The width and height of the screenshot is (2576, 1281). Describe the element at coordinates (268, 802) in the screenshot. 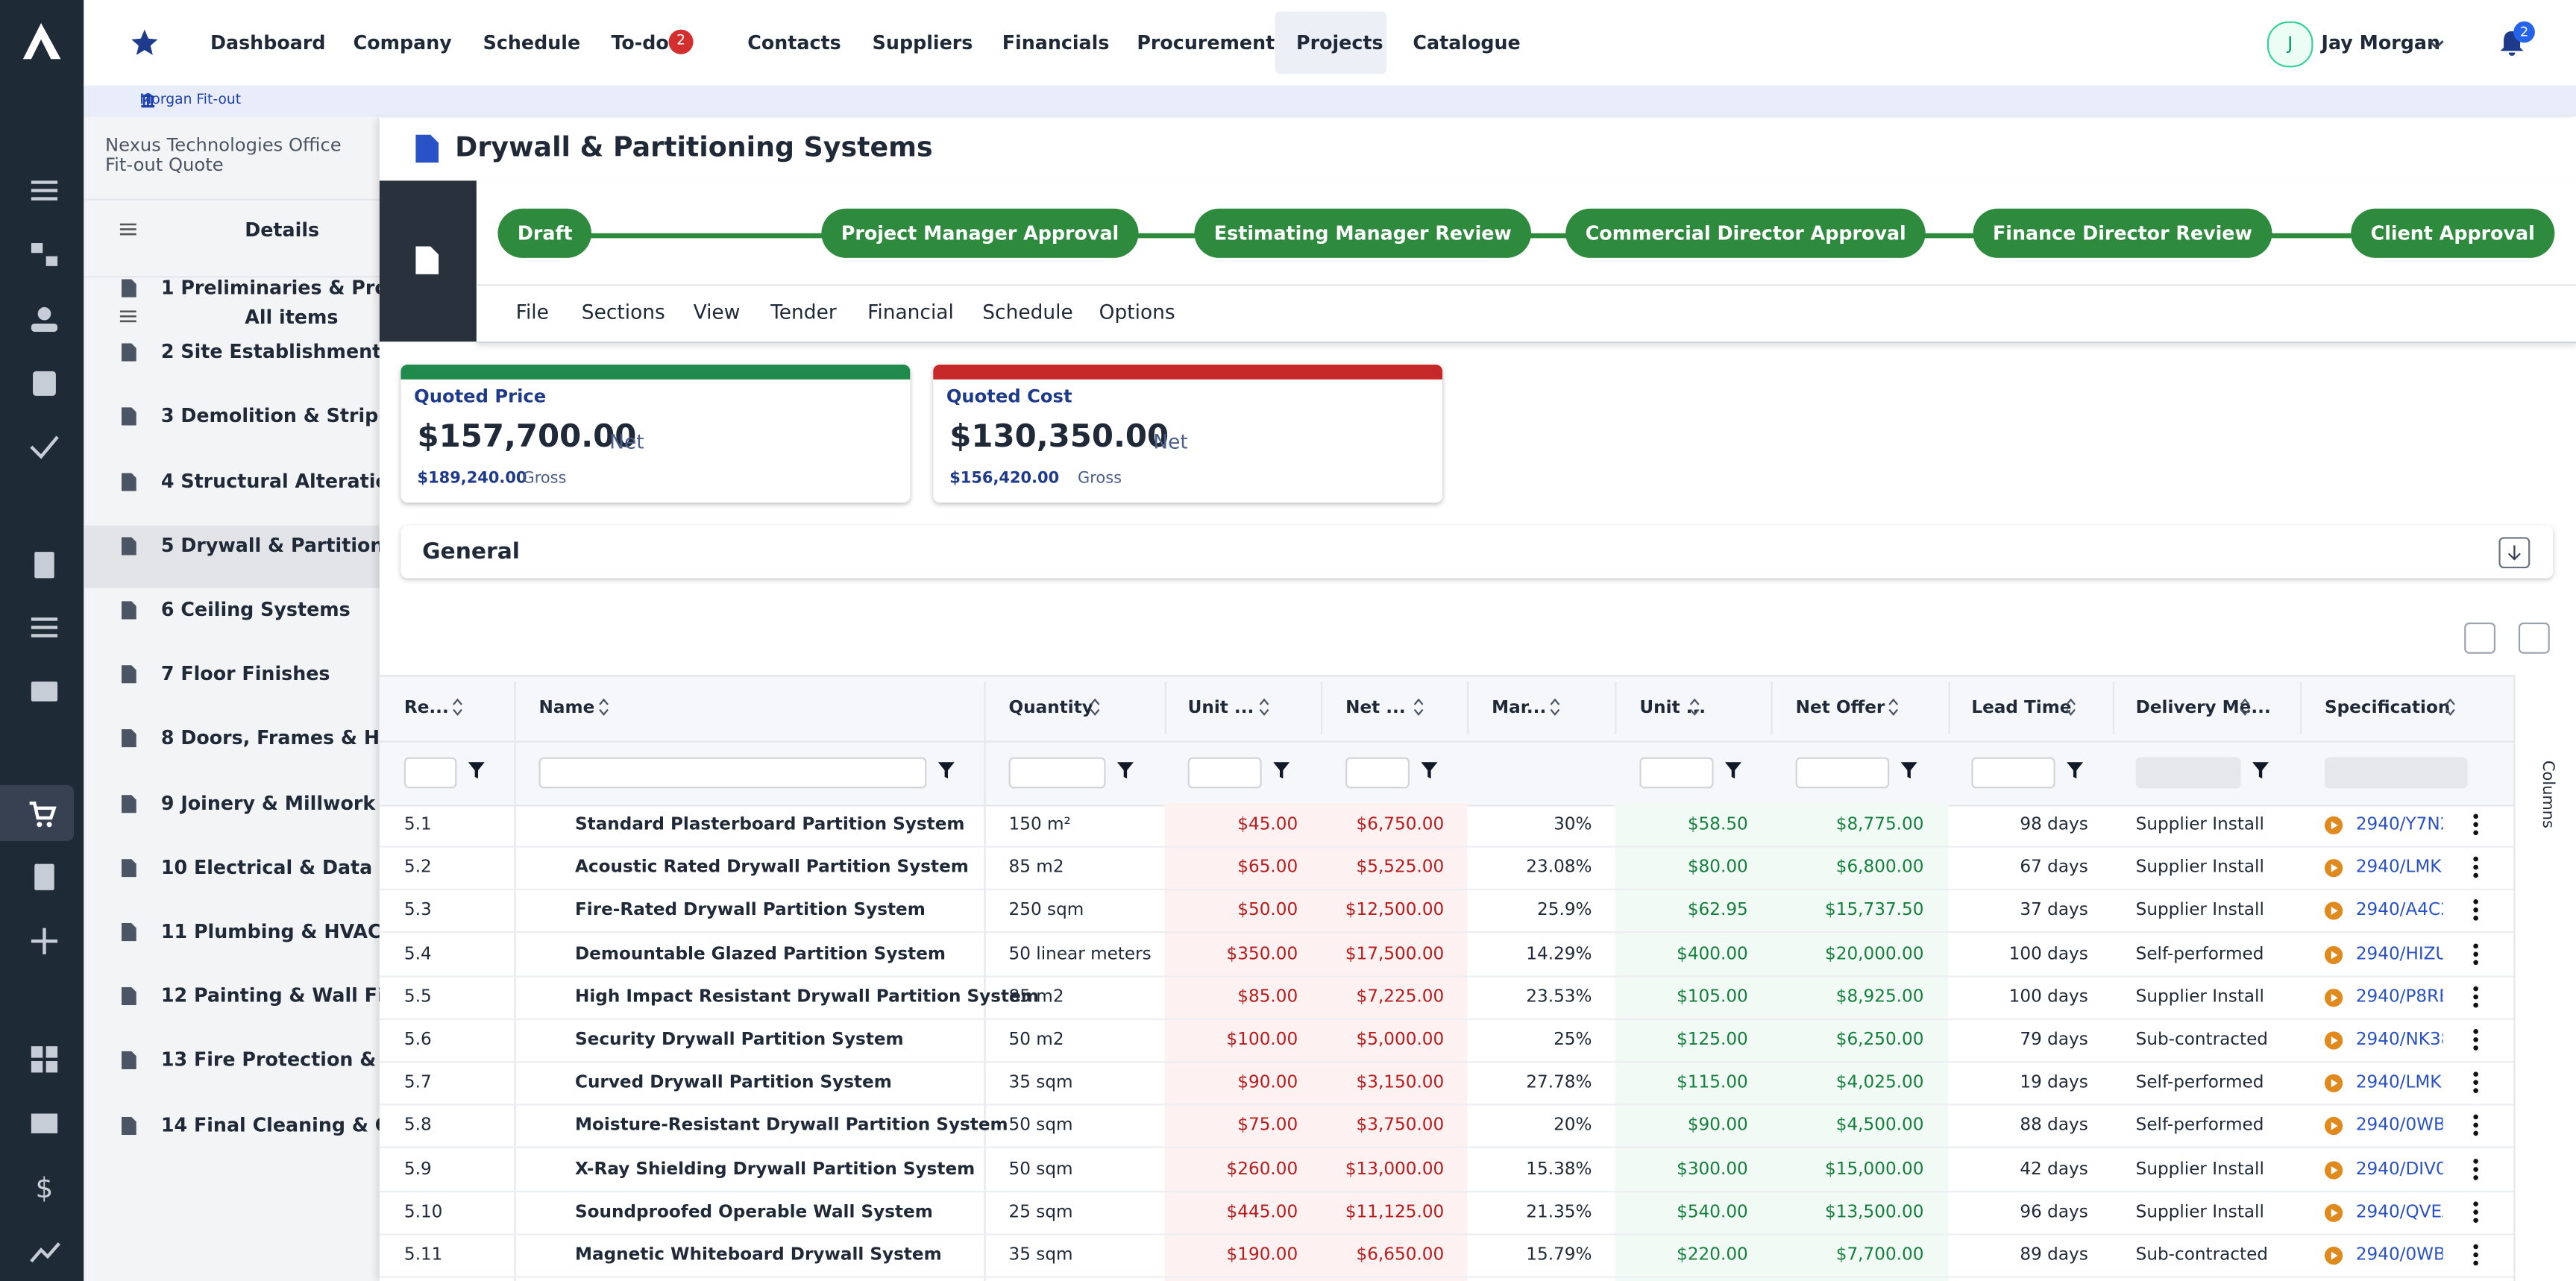

I see `section-link: 9 Joinery & Millwork` at that location.